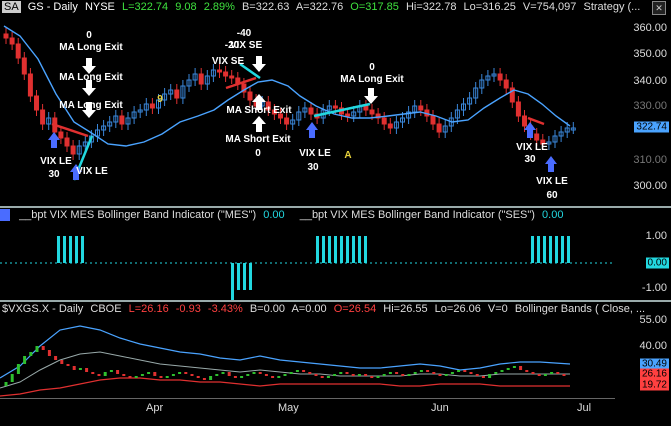 Image resolution: width=671 pixels, height=426 pixels. Describe the element at coordinates (232, 45) in the screenshot. I see `annotation-text: -20` at that location.